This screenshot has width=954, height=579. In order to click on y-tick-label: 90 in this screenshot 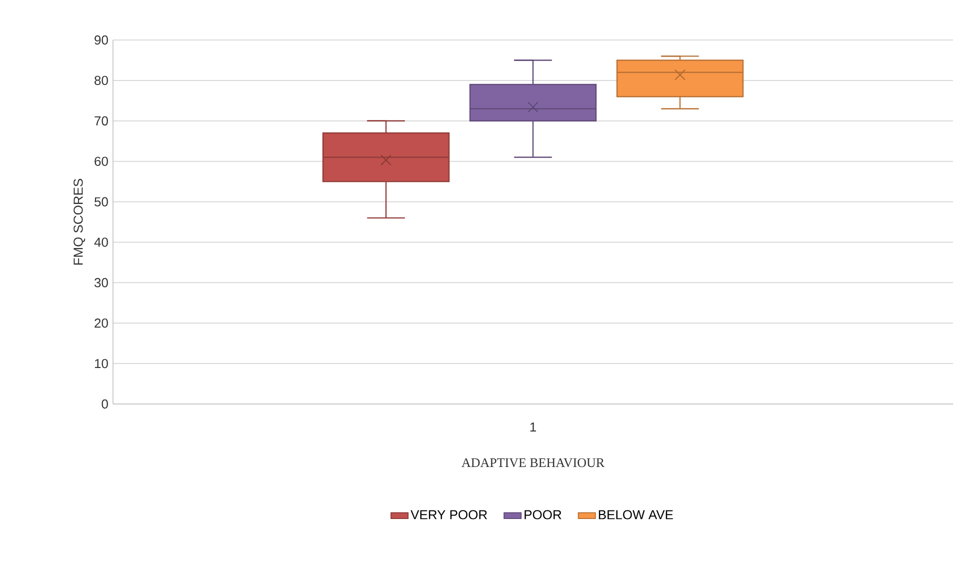, I will do `click(101, 40)`.